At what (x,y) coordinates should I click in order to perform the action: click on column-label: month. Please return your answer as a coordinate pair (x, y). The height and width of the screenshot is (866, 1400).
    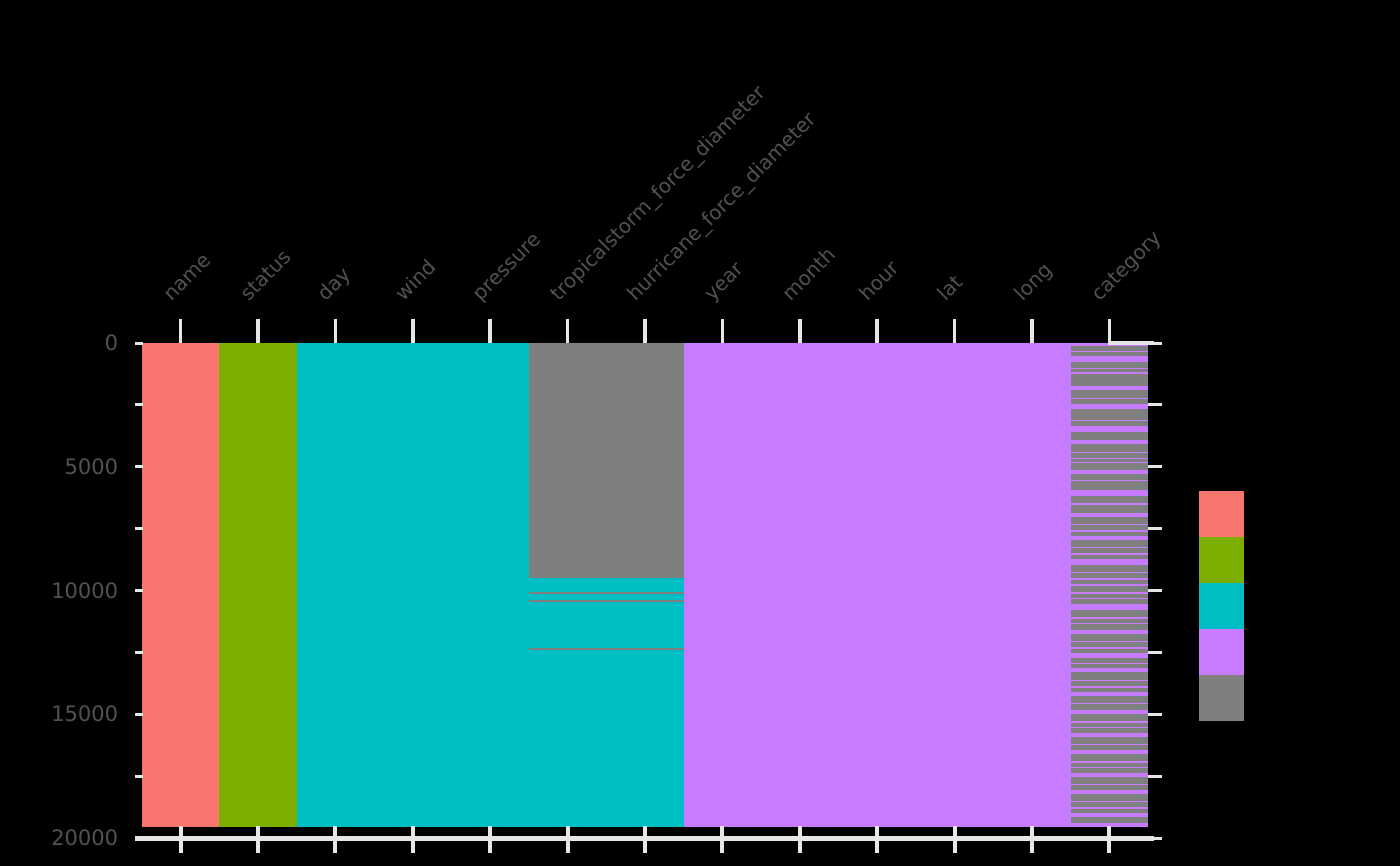
    Looking at the image, I should click on (808, 273).